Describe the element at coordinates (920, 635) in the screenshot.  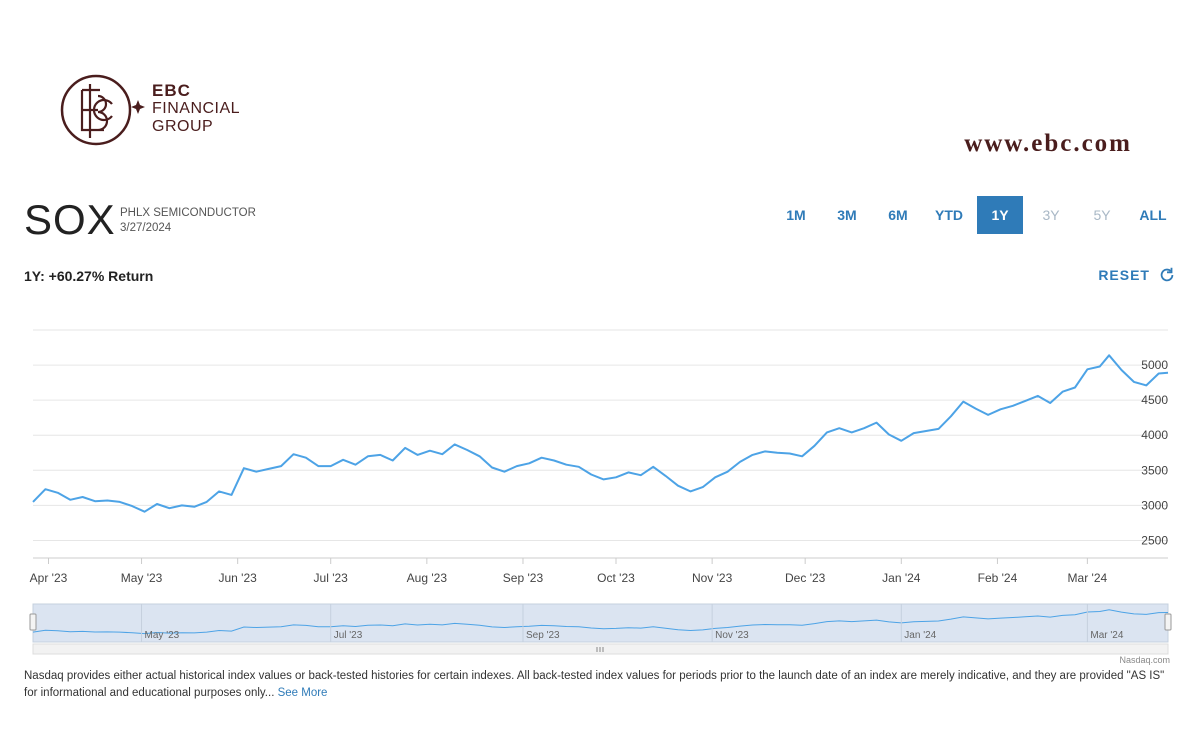
I see `navigator-tick-label: Jan '24` at that location.